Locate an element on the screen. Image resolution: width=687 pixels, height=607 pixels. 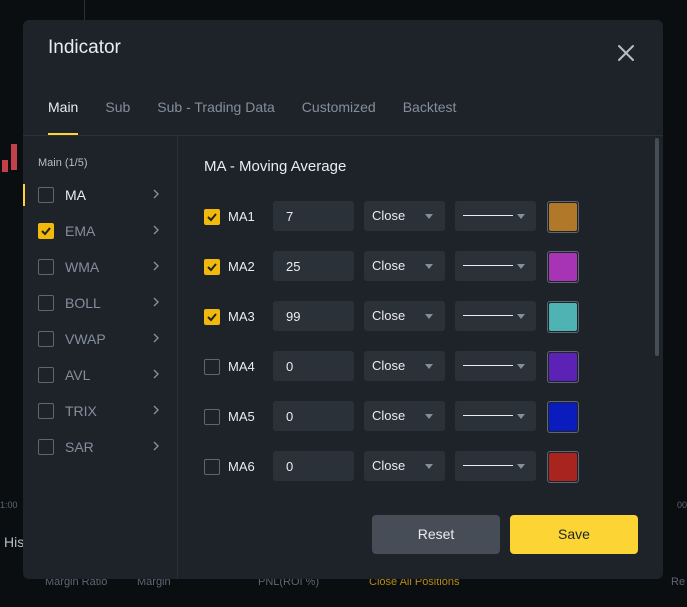
tab-sub-trading-data: Sub - Trading Data is located at coordinates (216, 107).